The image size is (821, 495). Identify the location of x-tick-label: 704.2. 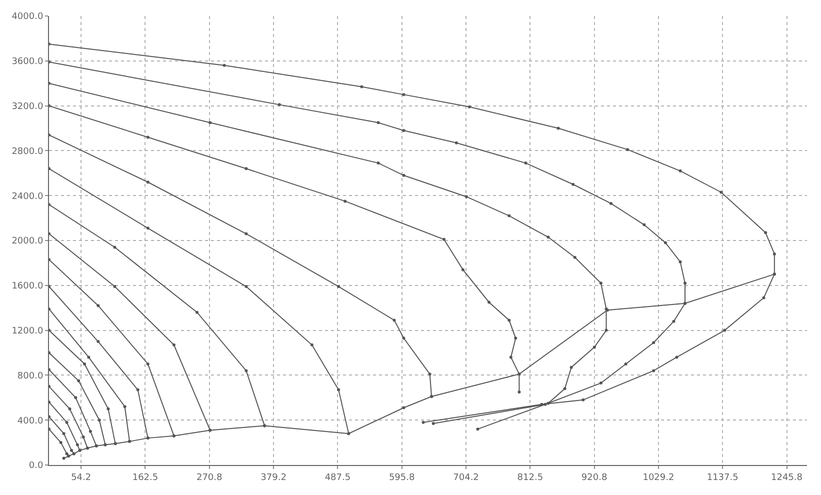
(466, 477).